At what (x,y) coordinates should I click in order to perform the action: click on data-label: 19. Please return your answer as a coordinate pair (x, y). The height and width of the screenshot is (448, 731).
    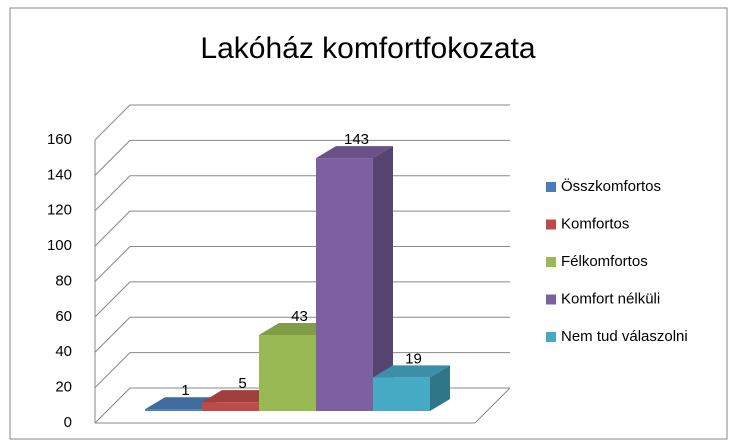
    Looking at the image, I should click on (413, 358).